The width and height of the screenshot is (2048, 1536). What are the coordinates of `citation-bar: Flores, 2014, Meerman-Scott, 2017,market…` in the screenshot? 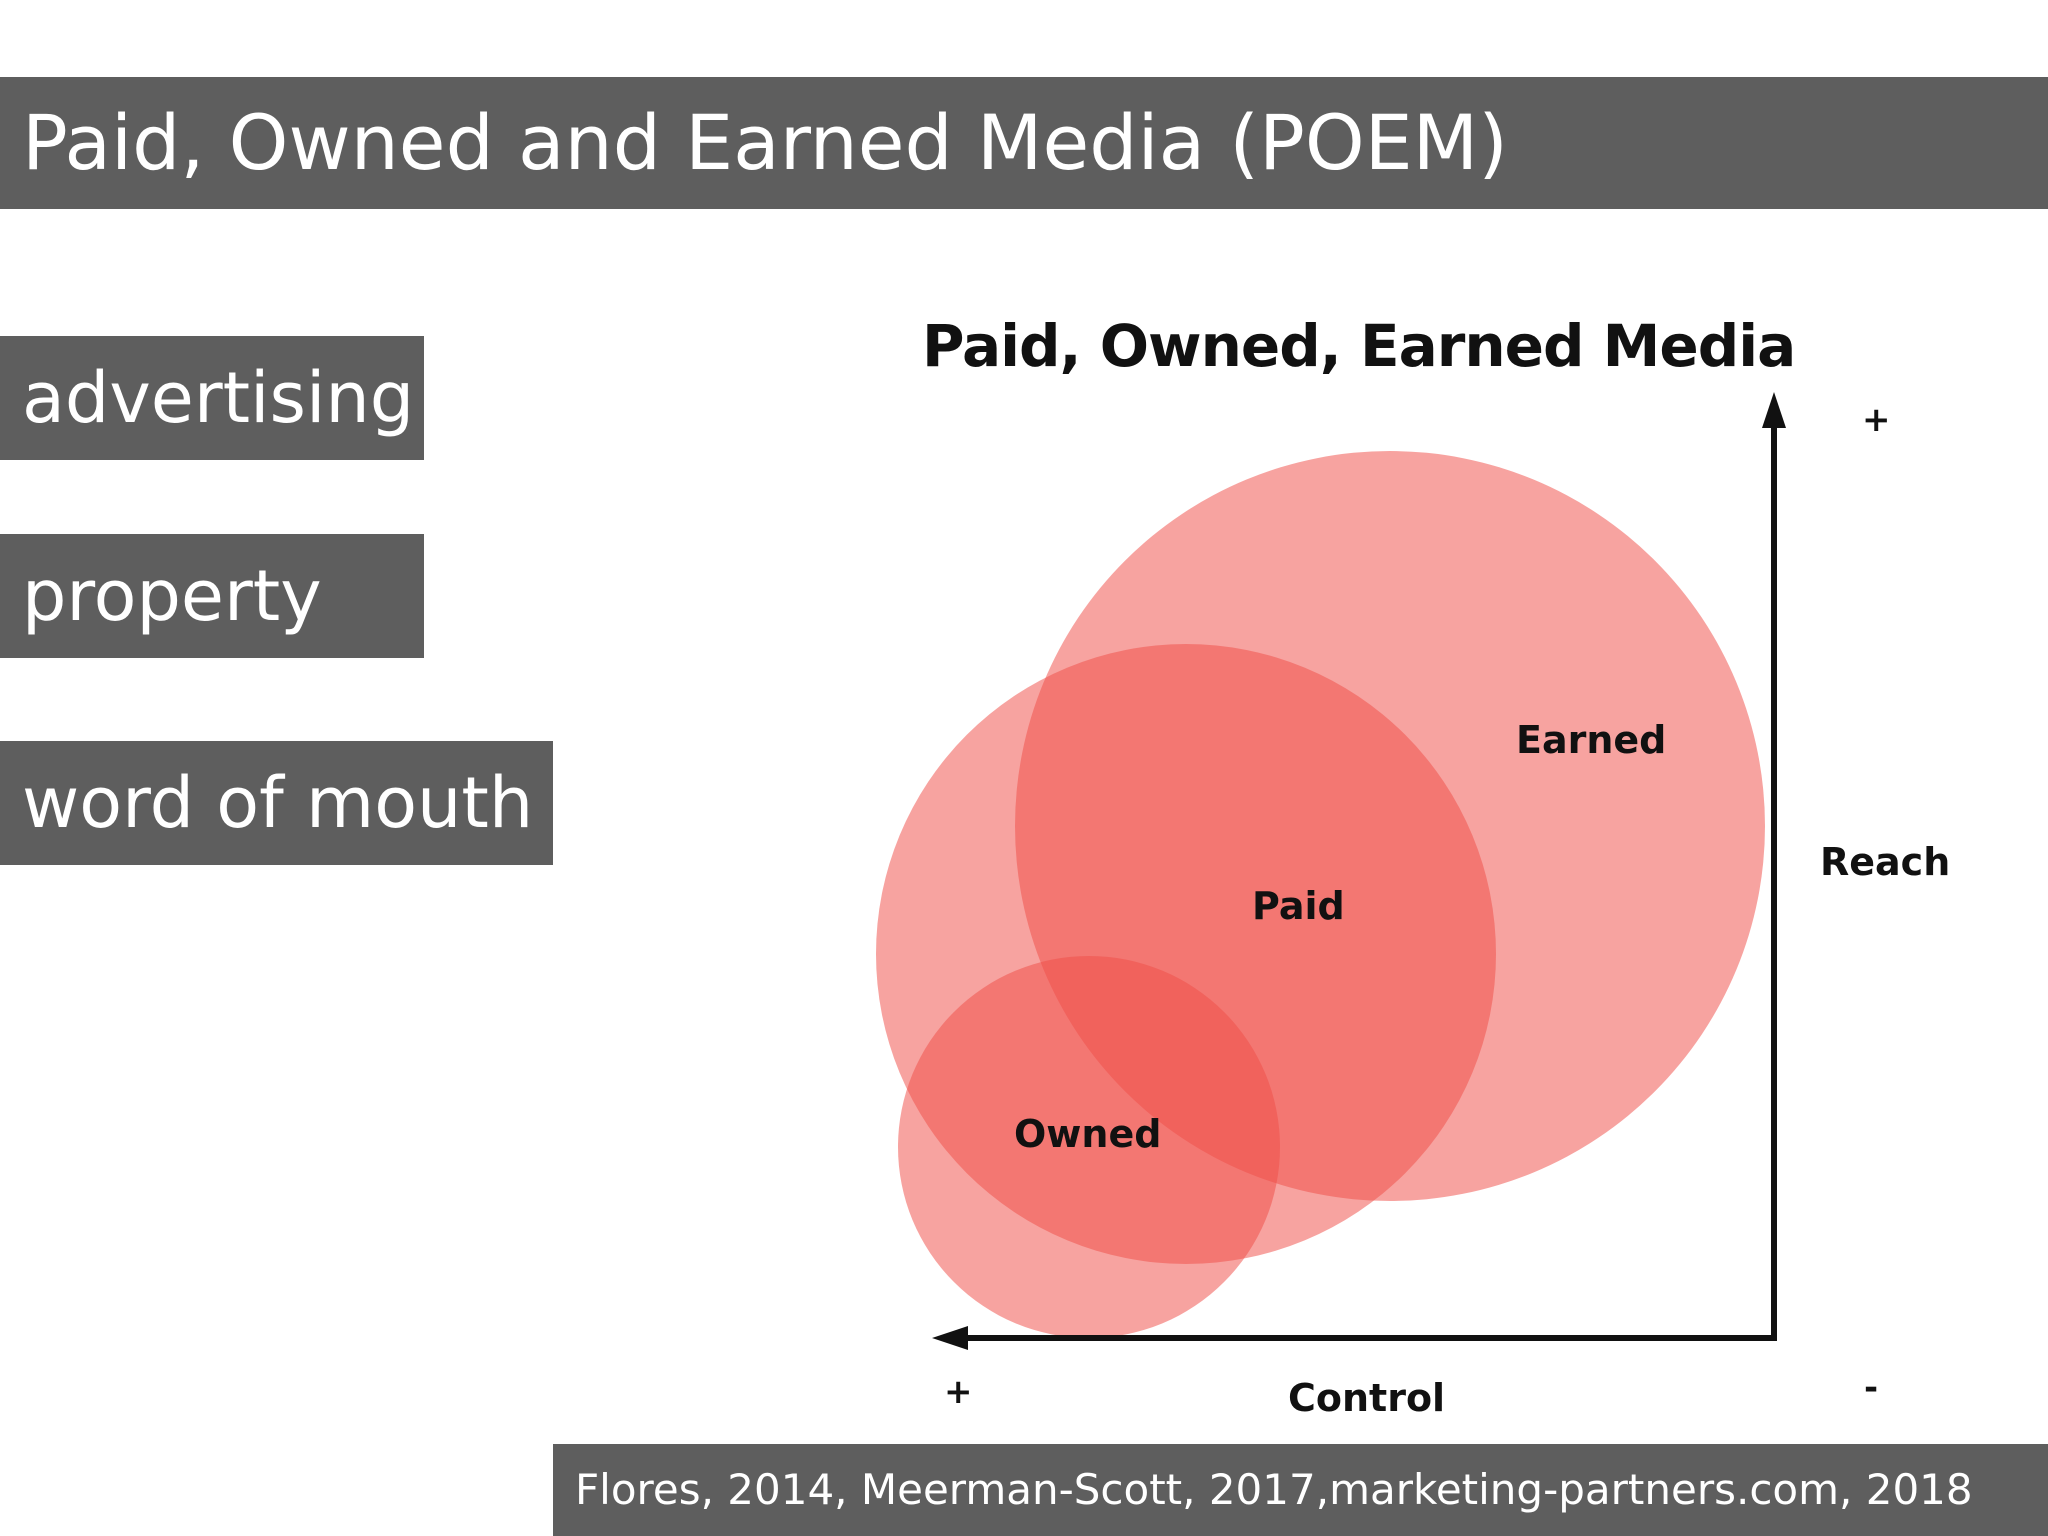 It's located at (1300, 1490).